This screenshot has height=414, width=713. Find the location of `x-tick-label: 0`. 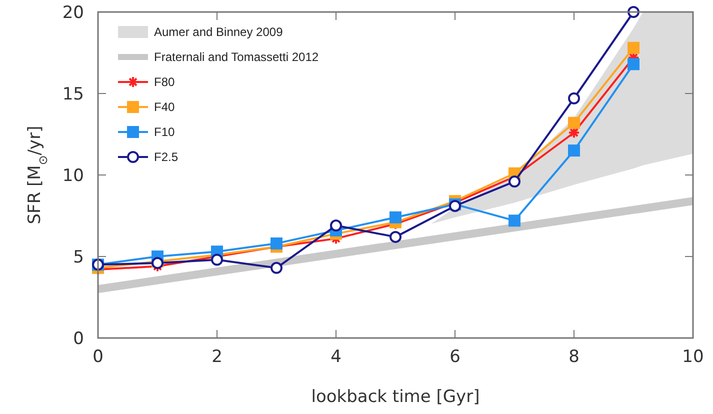

x-tick-label: 0 is located at coordinates (98, 357).